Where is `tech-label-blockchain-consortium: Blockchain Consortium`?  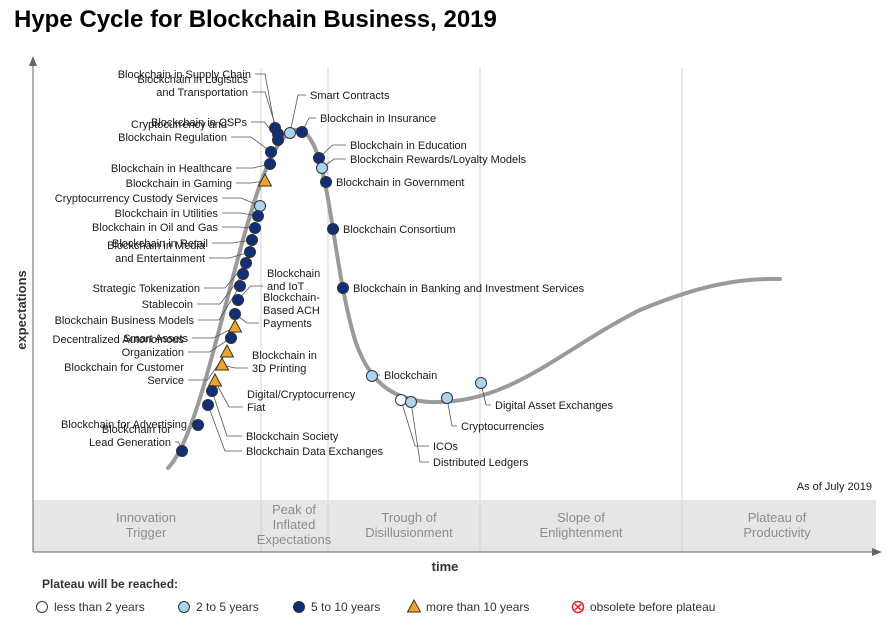
tech-label-blockchain-consortium: Blockchain Consortium is located at coordinates (399, 230).